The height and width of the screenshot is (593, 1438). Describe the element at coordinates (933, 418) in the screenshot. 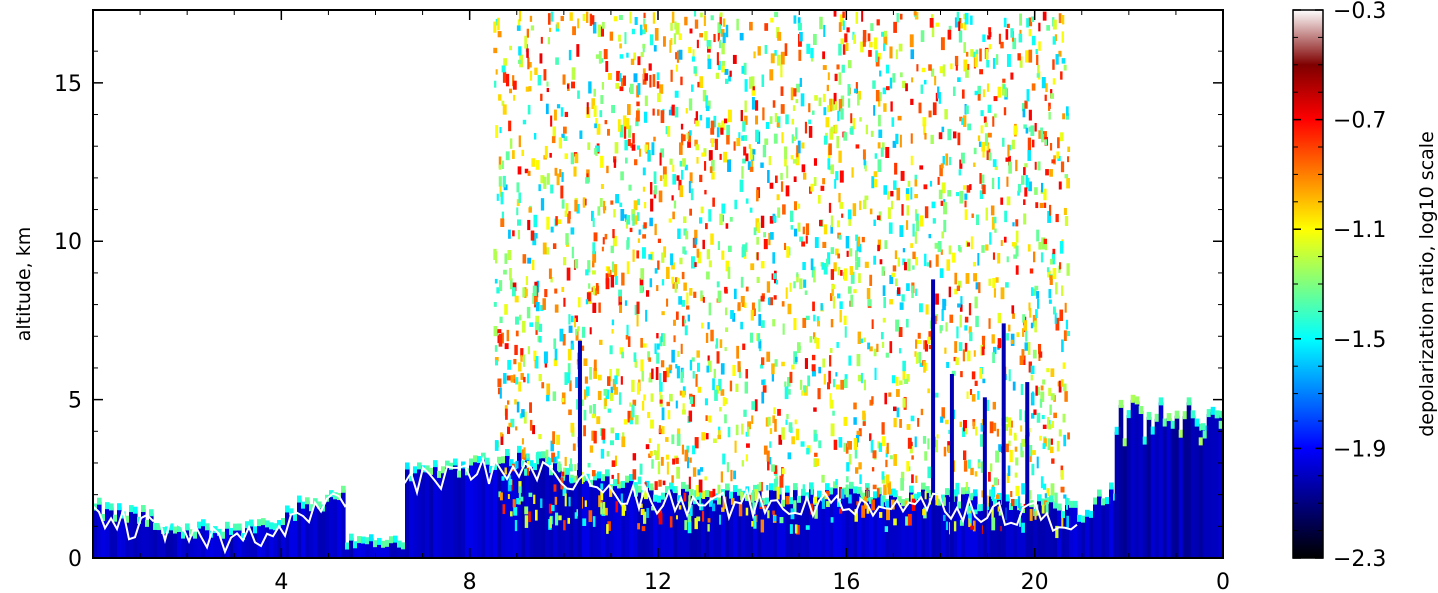

I see `precip-streak` at that location.